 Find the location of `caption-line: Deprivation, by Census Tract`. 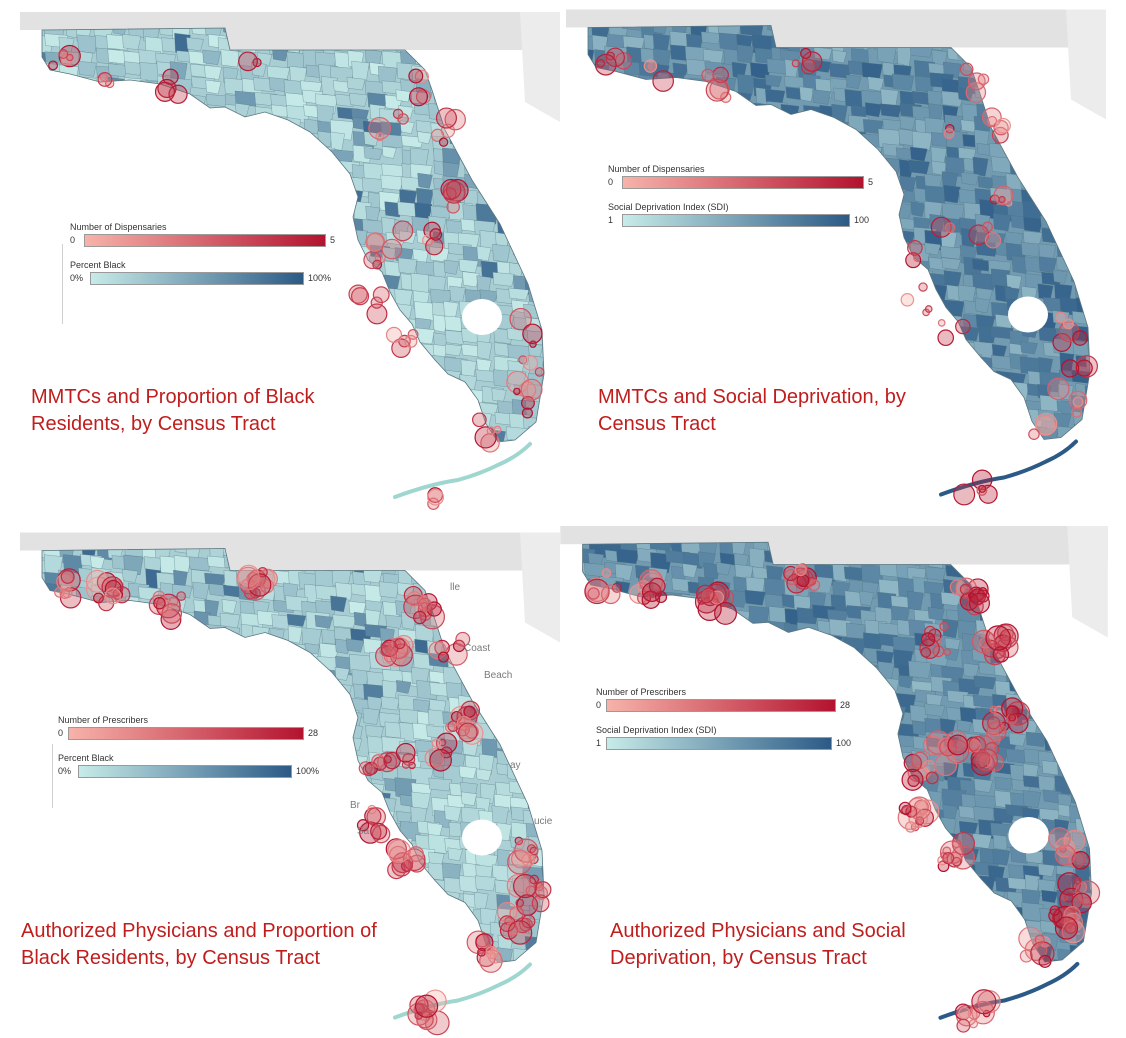

caption-line: Deprivation, by Census Tract is located at coordinates (738, 958).